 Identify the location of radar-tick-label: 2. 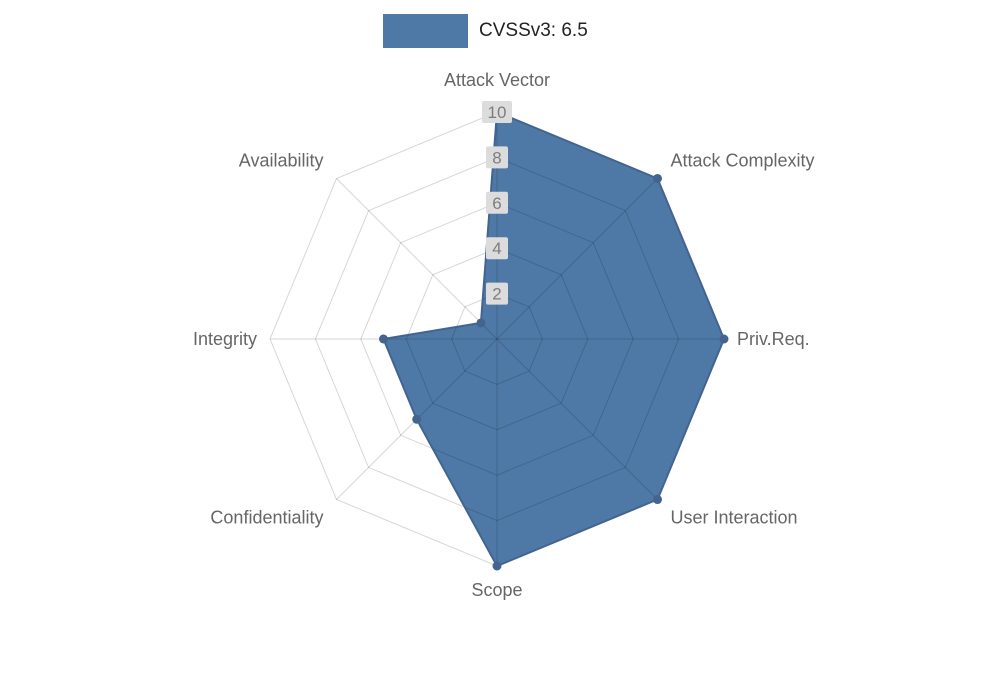
(496, 294).